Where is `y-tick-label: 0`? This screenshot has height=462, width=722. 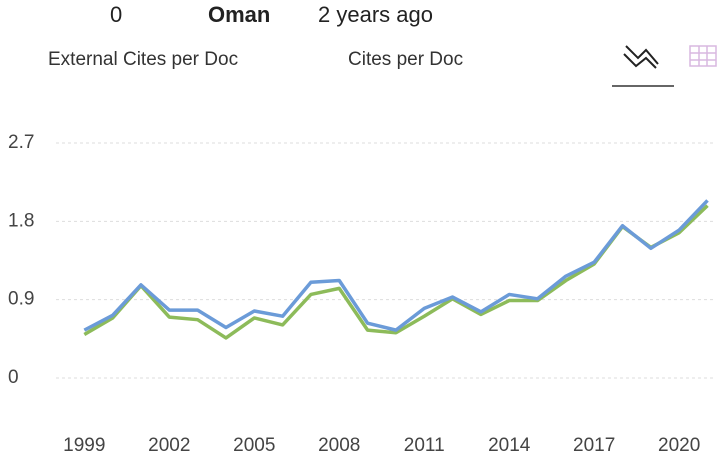 y-tick-label: 0 is located at coordinates (13, 377).